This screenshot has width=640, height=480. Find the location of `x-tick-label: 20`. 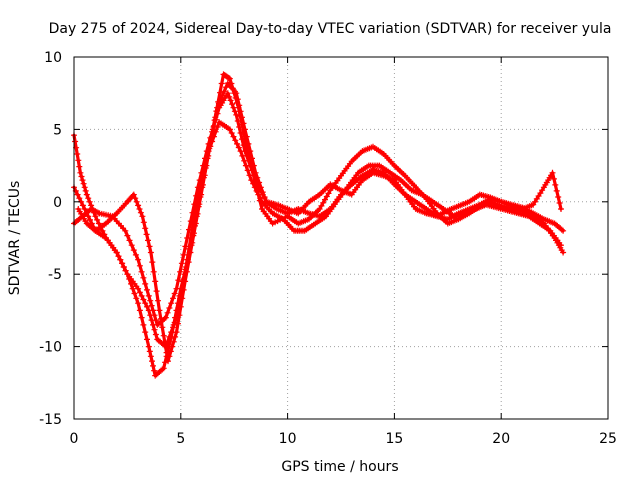

x-tick-label: 20 is located at coordinates (501, 439).